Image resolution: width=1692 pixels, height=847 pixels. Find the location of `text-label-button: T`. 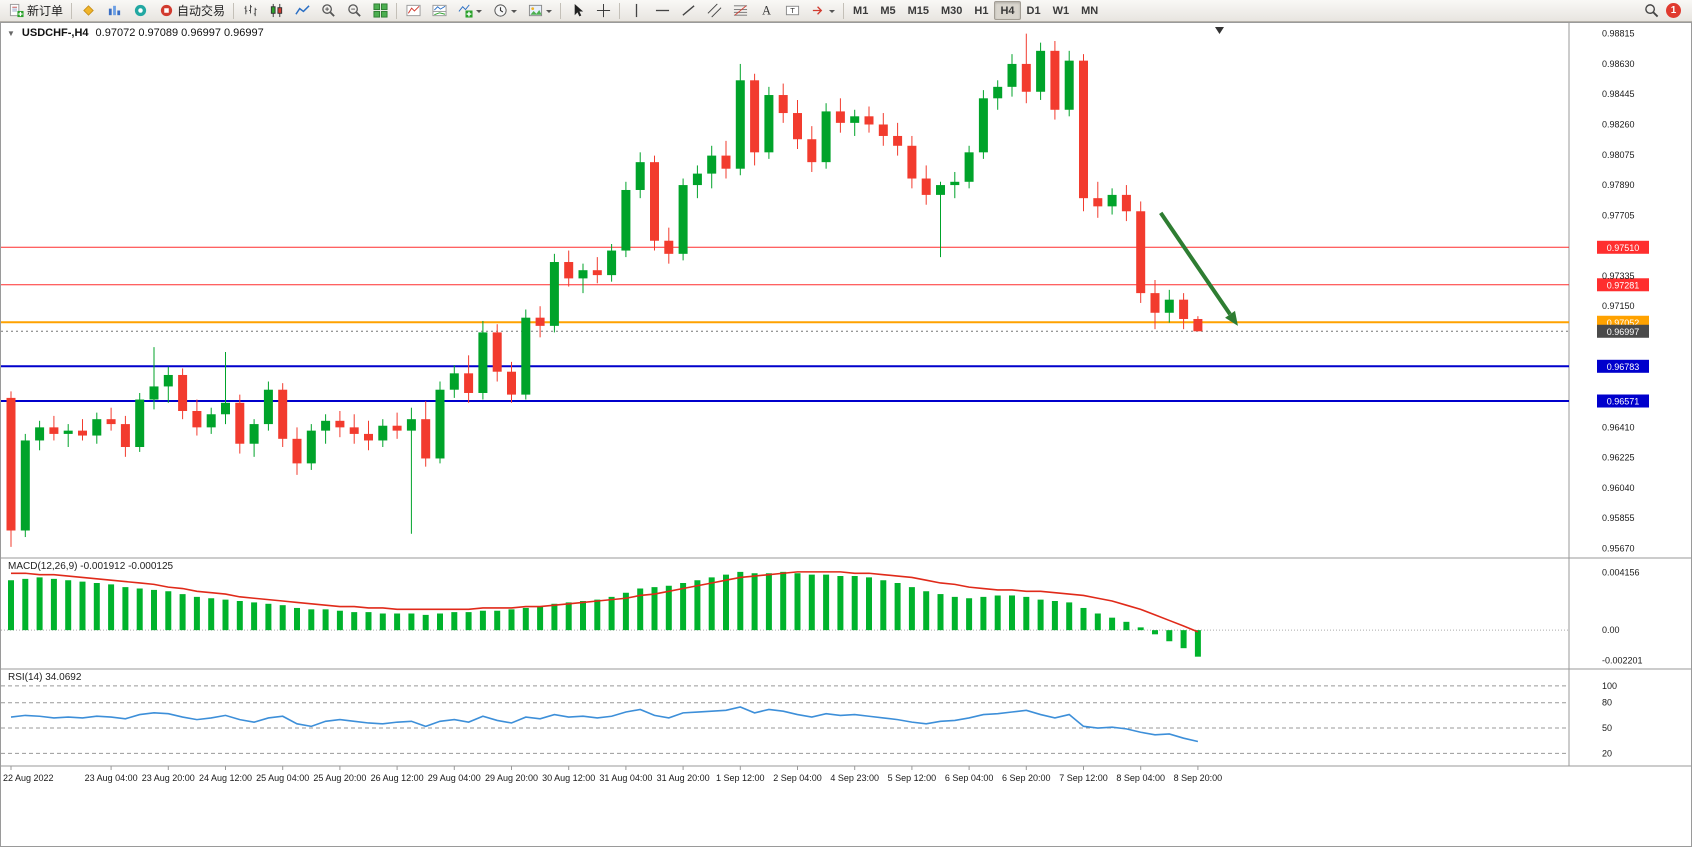

text-label-button: T is located at coordinates (792, 10).